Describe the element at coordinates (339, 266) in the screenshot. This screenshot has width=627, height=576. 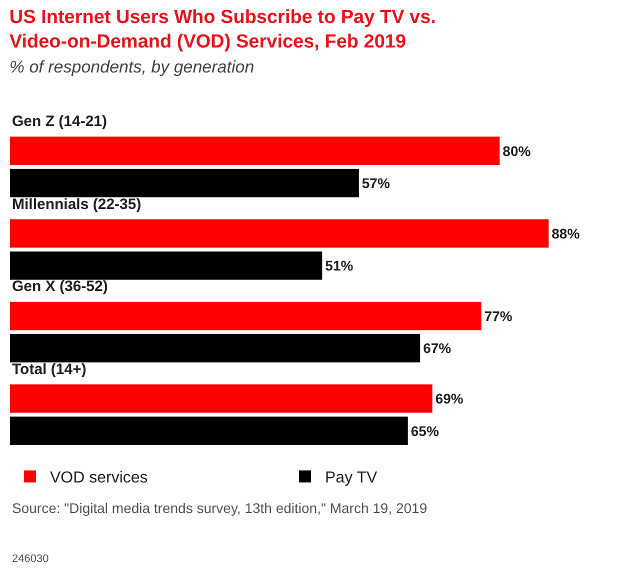
I see `data-label: 51%` at that location.